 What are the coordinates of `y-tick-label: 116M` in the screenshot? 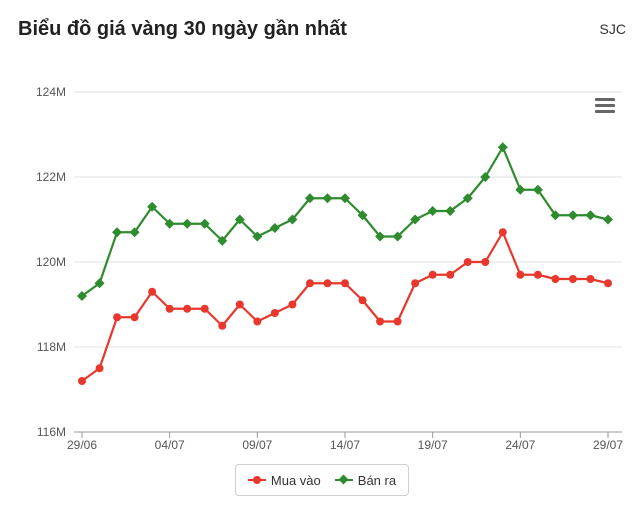 It's located at (51, 432).